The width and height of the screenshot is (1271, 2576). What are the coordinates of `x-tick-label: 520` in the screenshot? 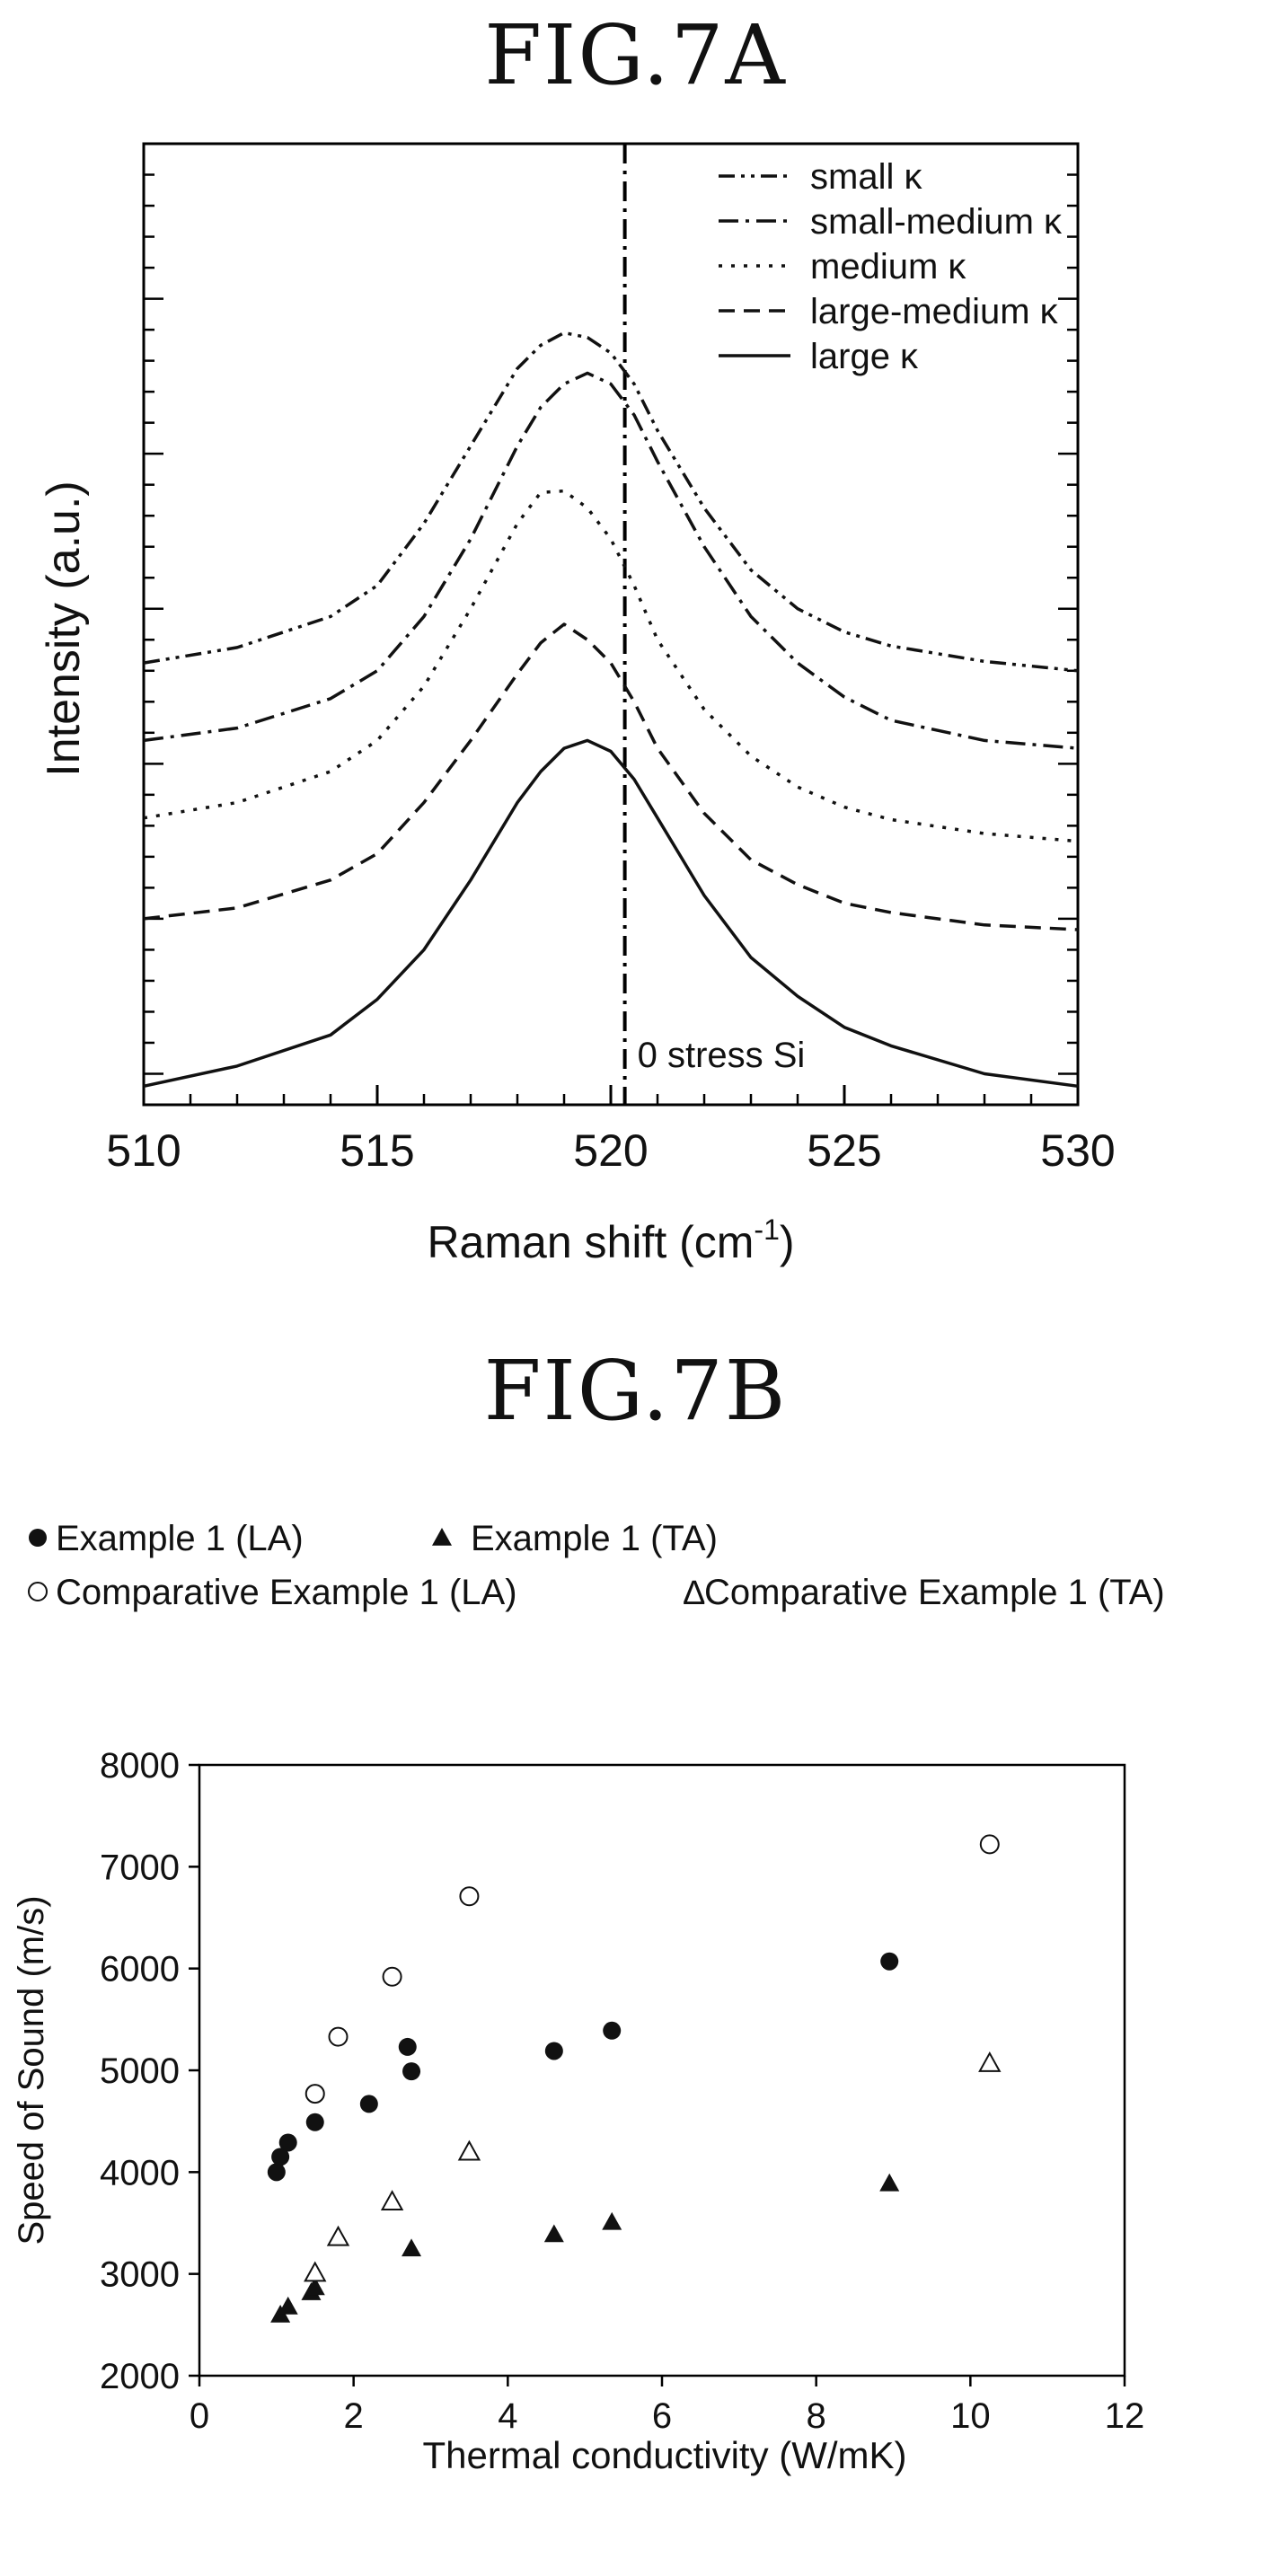 It's located at (610, 1150).